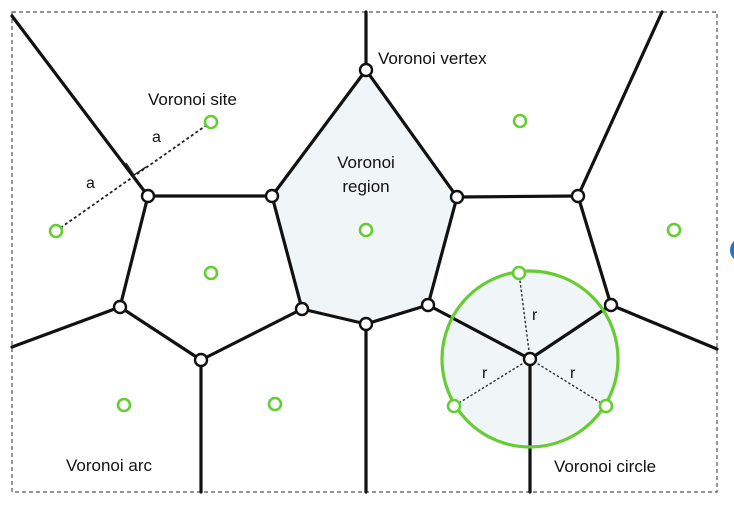 Image resolution: width=734 pixels, height=506 pixels. I want to click on label-voronoi-arc: Voronoi arc, so click(109, 465).